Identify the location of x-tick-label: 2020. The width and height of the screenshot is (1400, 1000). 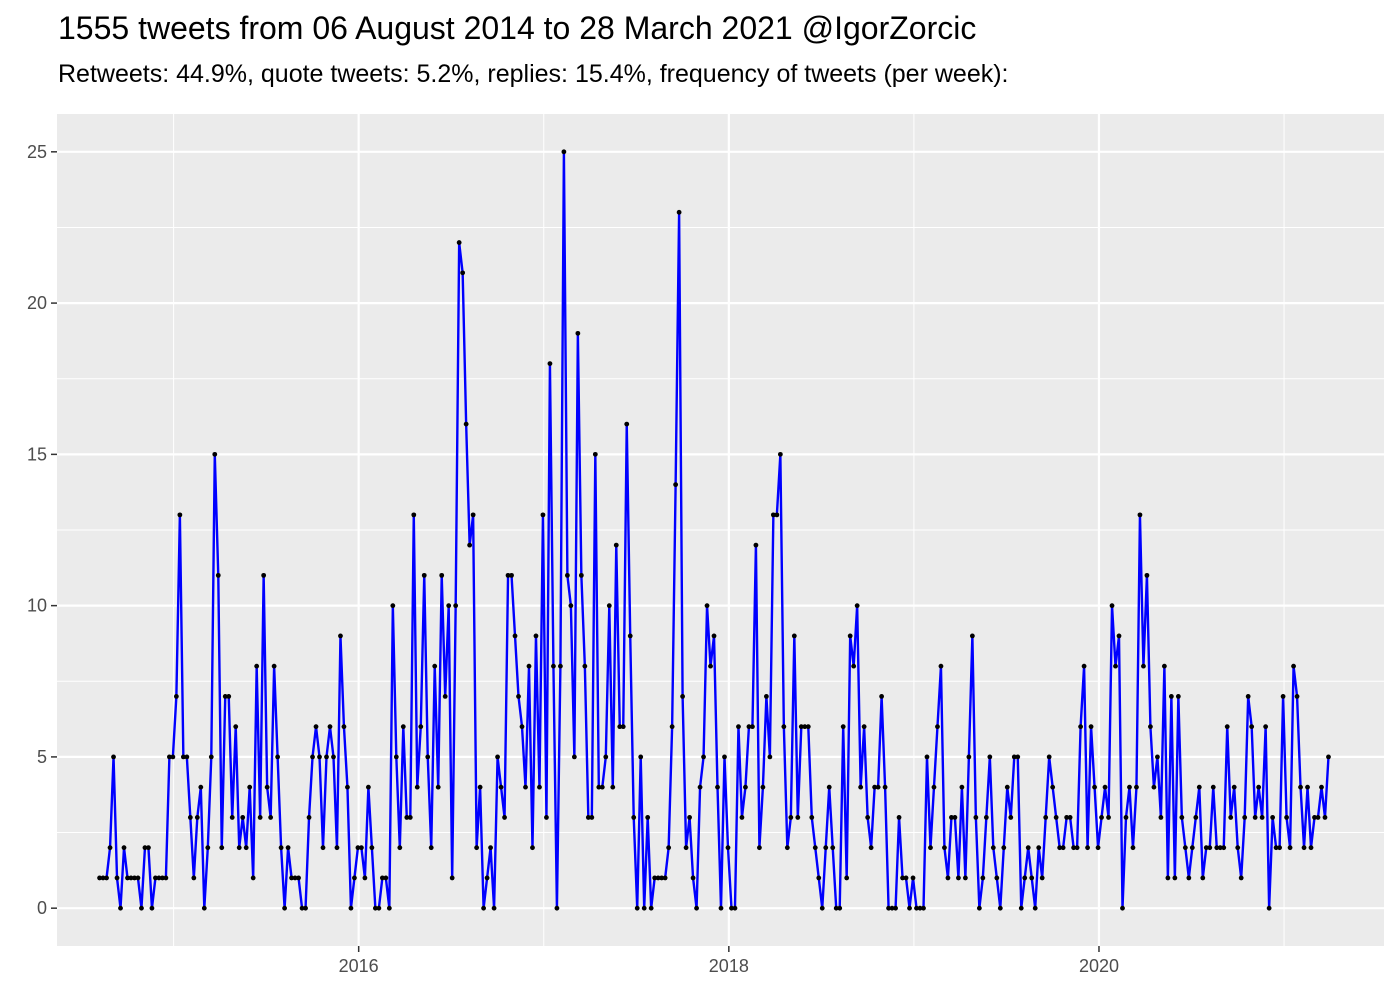
(1099, 966).